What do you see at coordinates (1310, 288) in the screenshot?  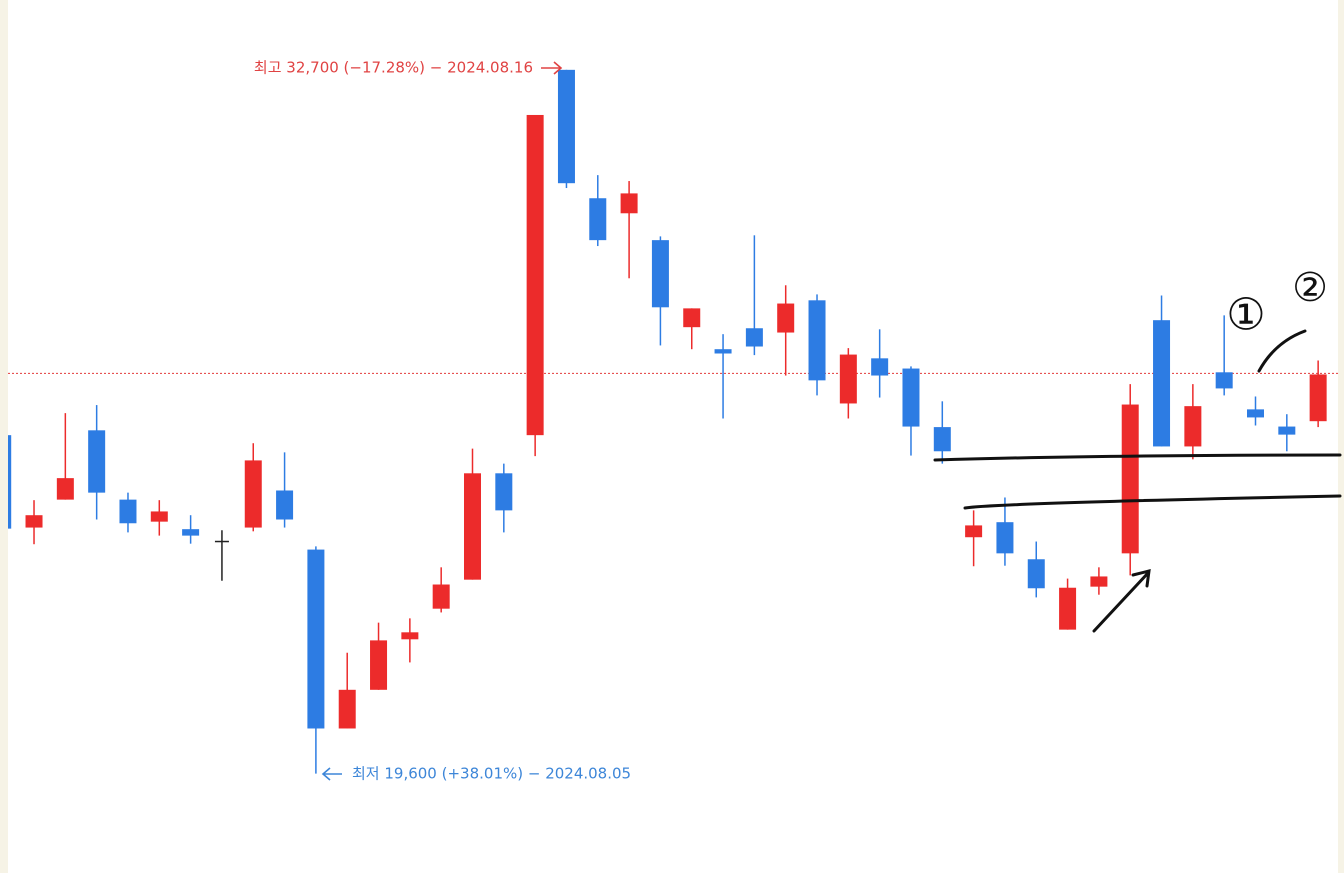 I see `hand-mark: ②` at bounding box center [1310, 288].